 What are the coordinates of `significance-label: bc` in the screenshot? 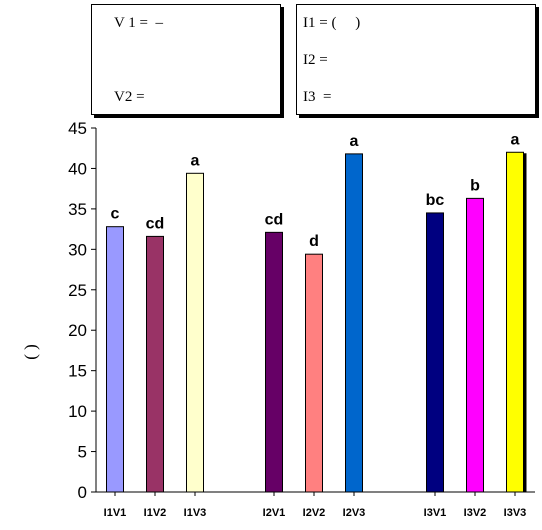 It's located at (435, 200).